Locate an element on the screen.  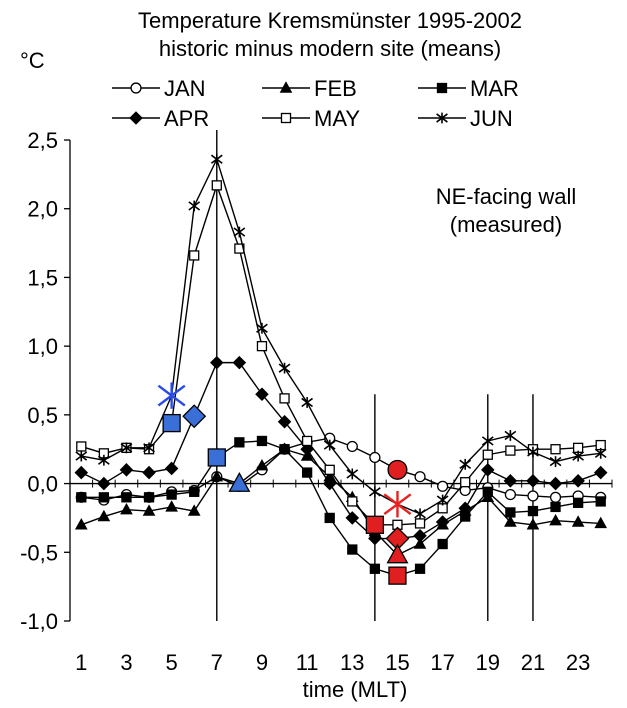
highlighted-point-jun is located at coordinates (171, 395).